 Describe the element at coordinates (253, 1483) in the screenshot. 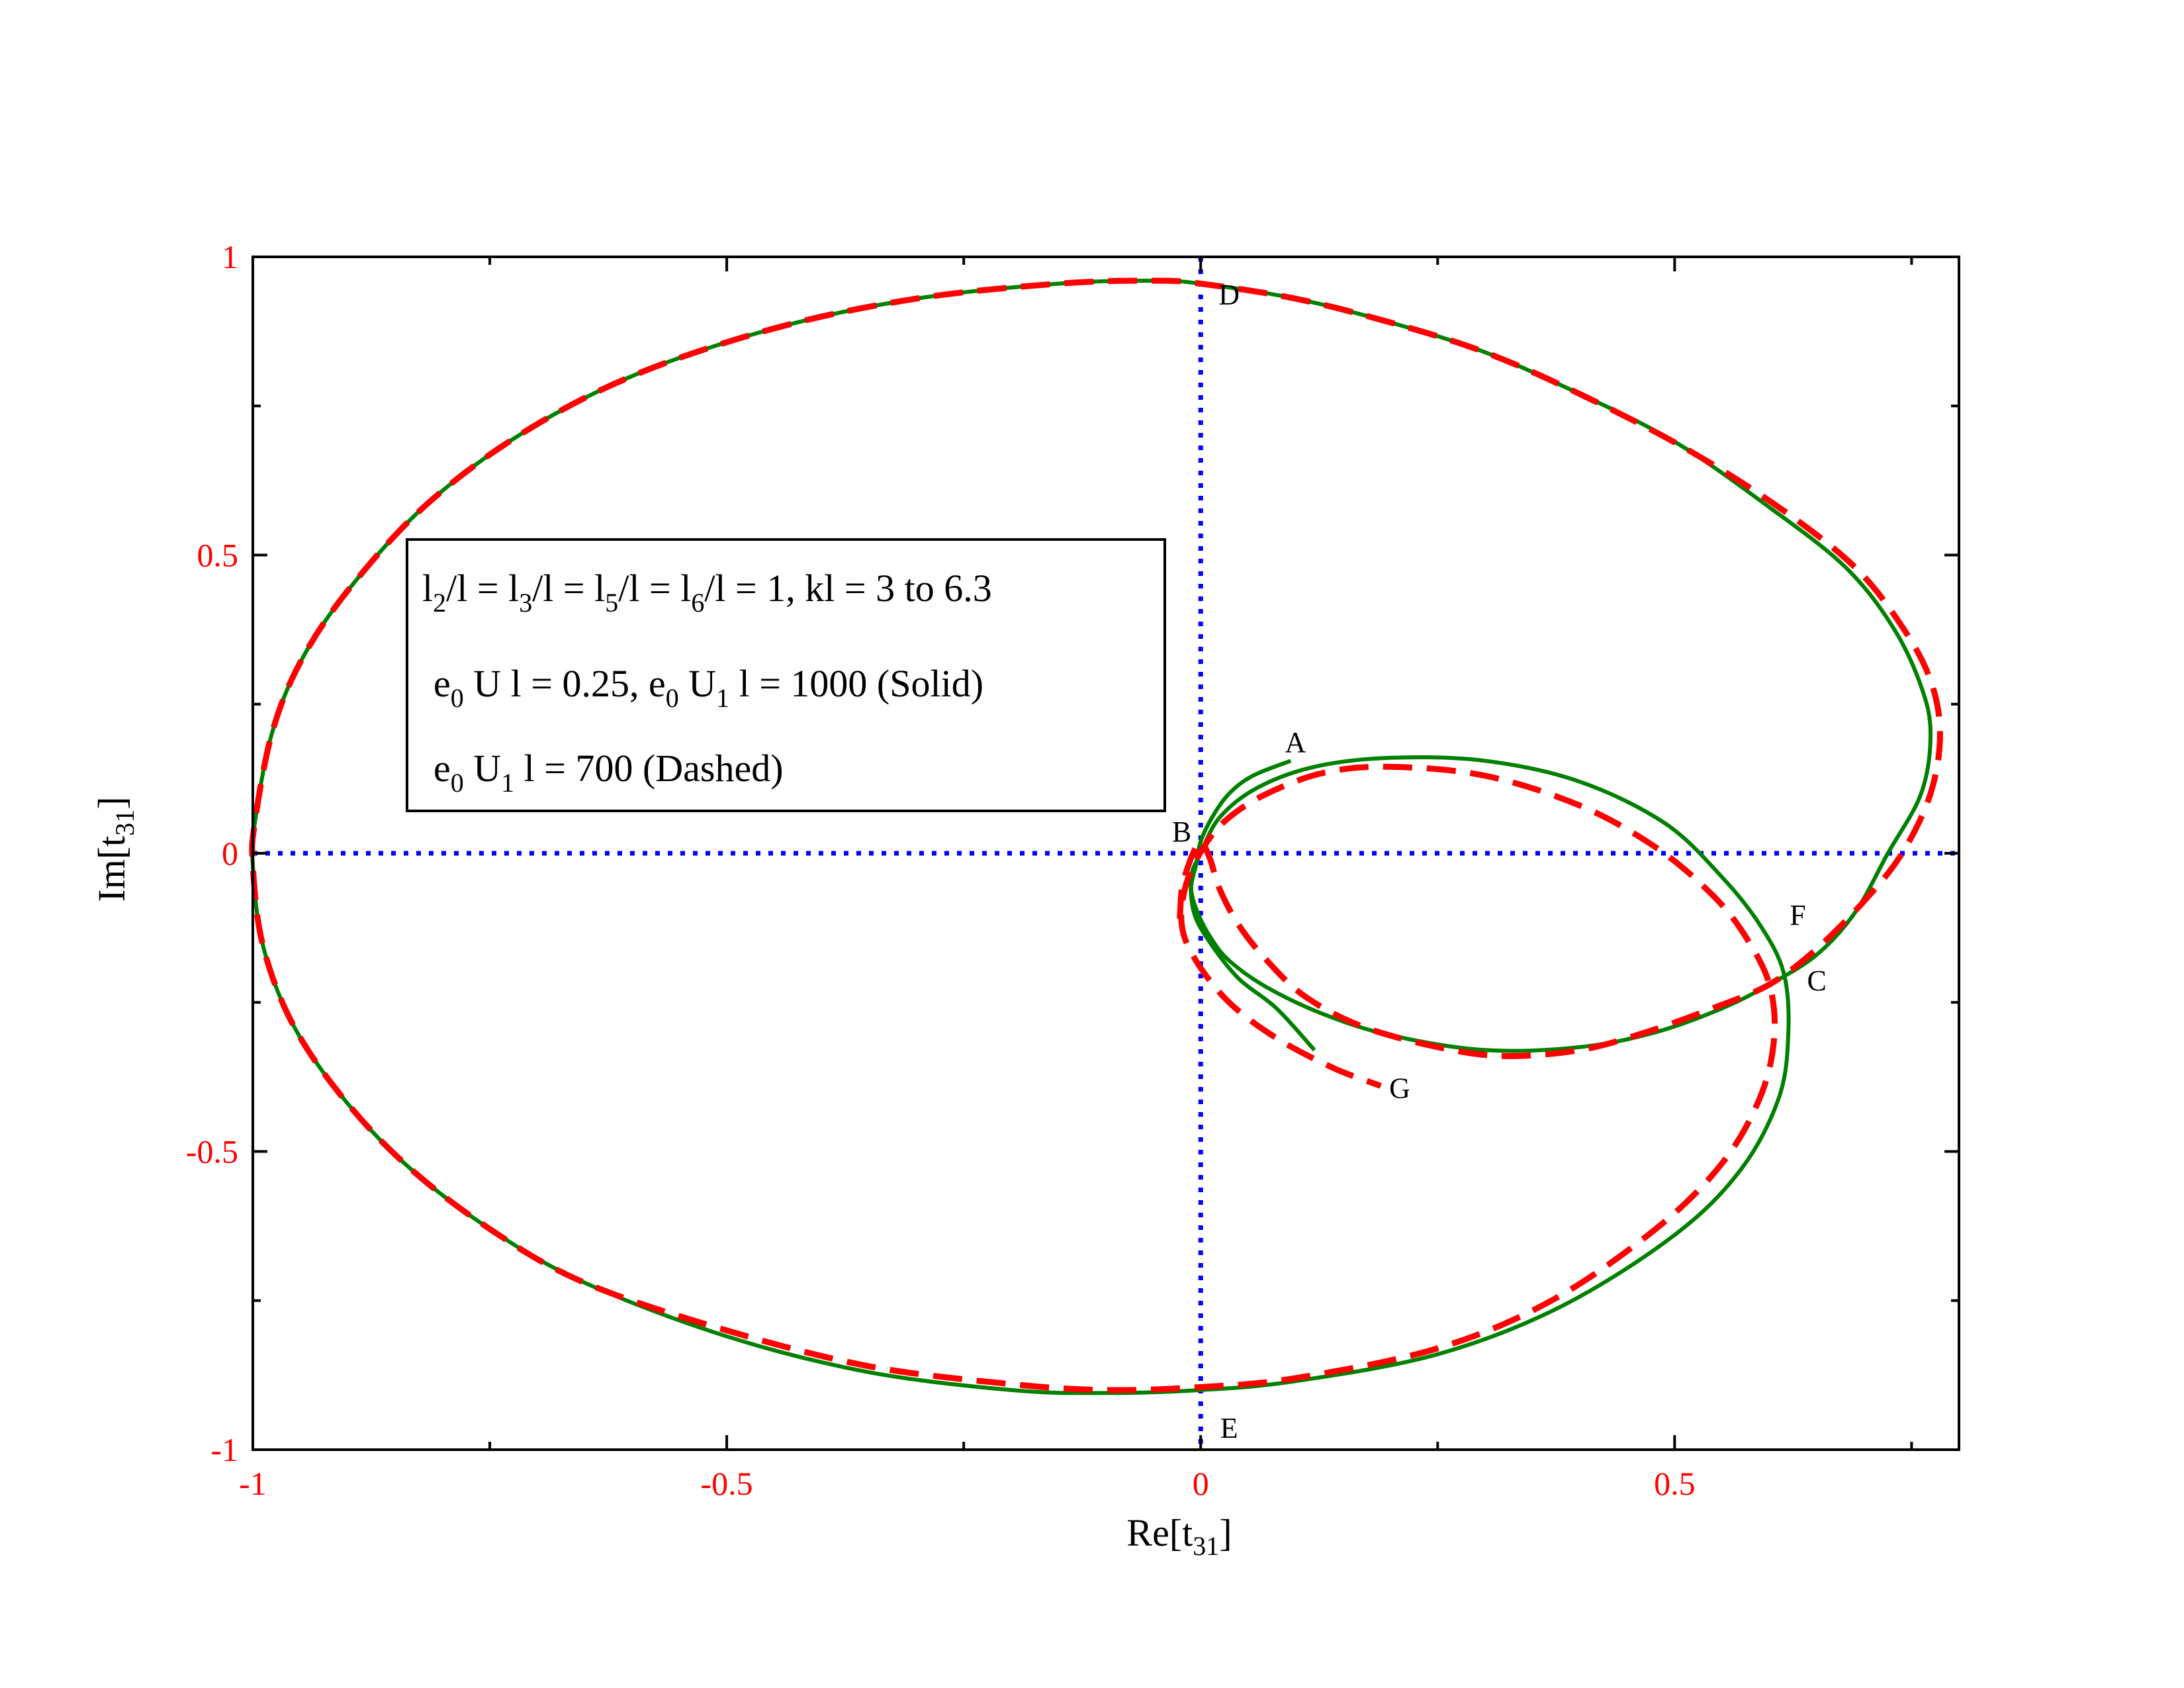

I see `x-tick-label: -1` at that location.